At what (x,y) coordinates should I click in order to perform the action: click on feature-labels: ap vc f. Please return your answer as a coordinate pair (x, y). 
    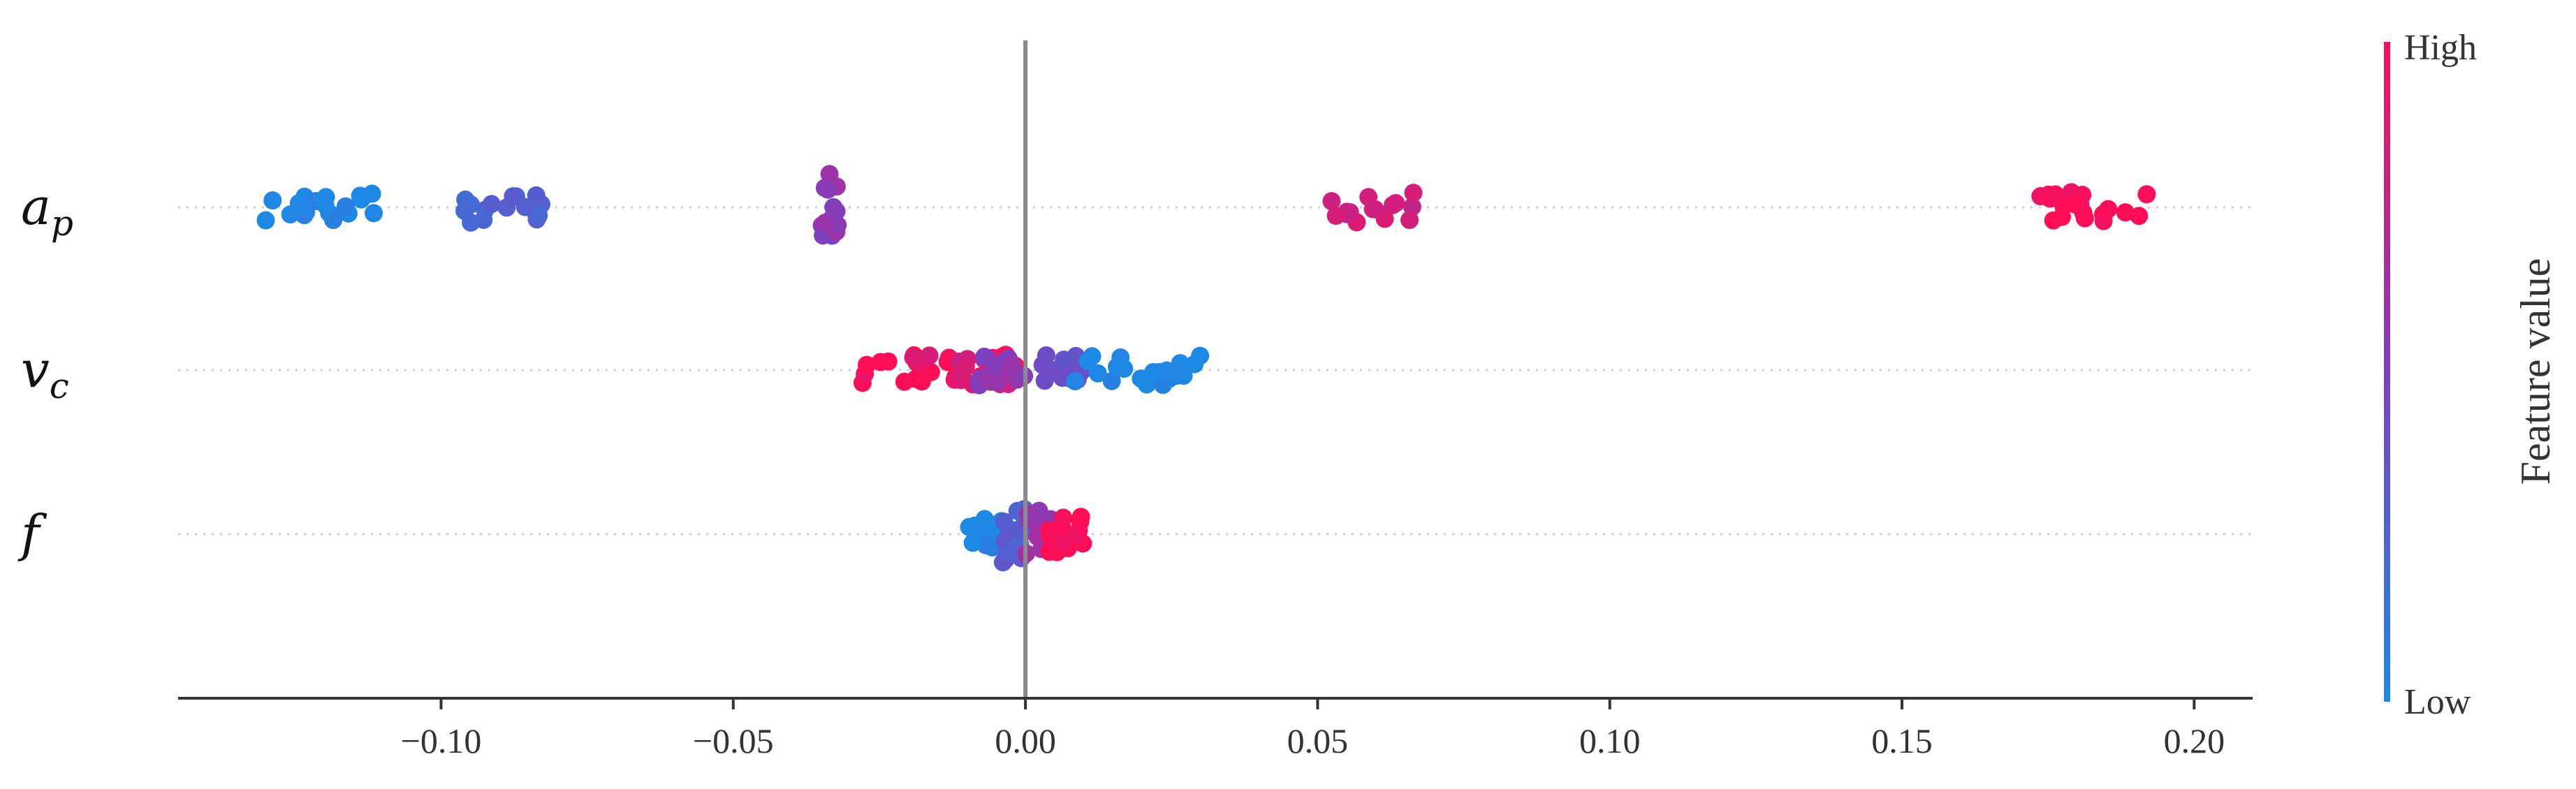
    Looking at the image, I should click on (45, 370).